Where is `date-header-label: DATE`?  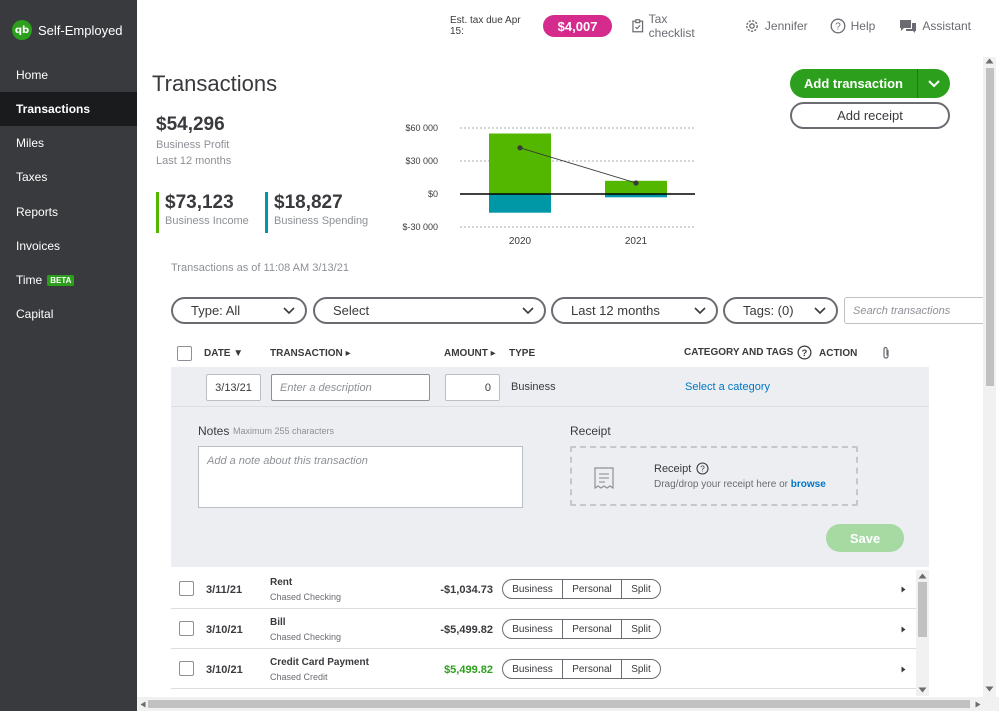
date-header-label: DATE is located at coordinates (217, 353).